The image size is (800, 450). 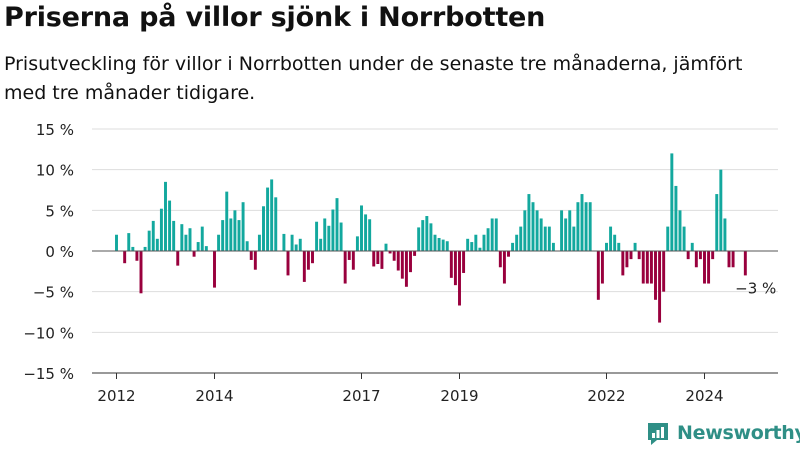 What do you see at coordinates (722, 433) in the screenshot?
I see `brand-logo: Newsworthy` at bounding box center [722, 433].